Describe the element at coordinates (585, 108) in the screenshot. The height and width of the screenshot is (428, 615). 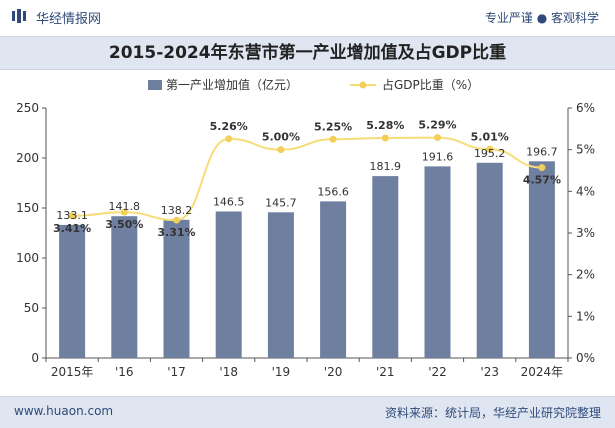
I see `y-right-tick-label: 6%` at that location.